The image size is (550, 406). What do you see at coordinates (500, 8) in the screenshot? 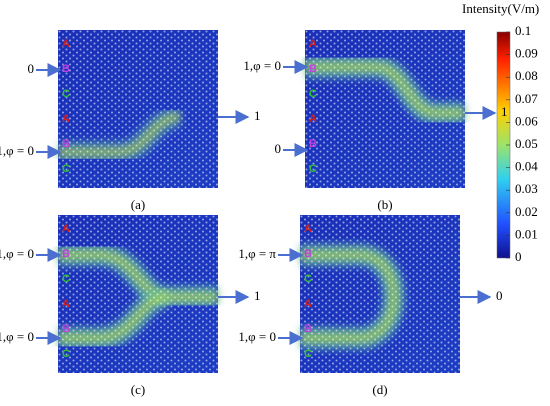
I see `colorbar-title: Intensity(V/m)` at bounding box center [500, 8].